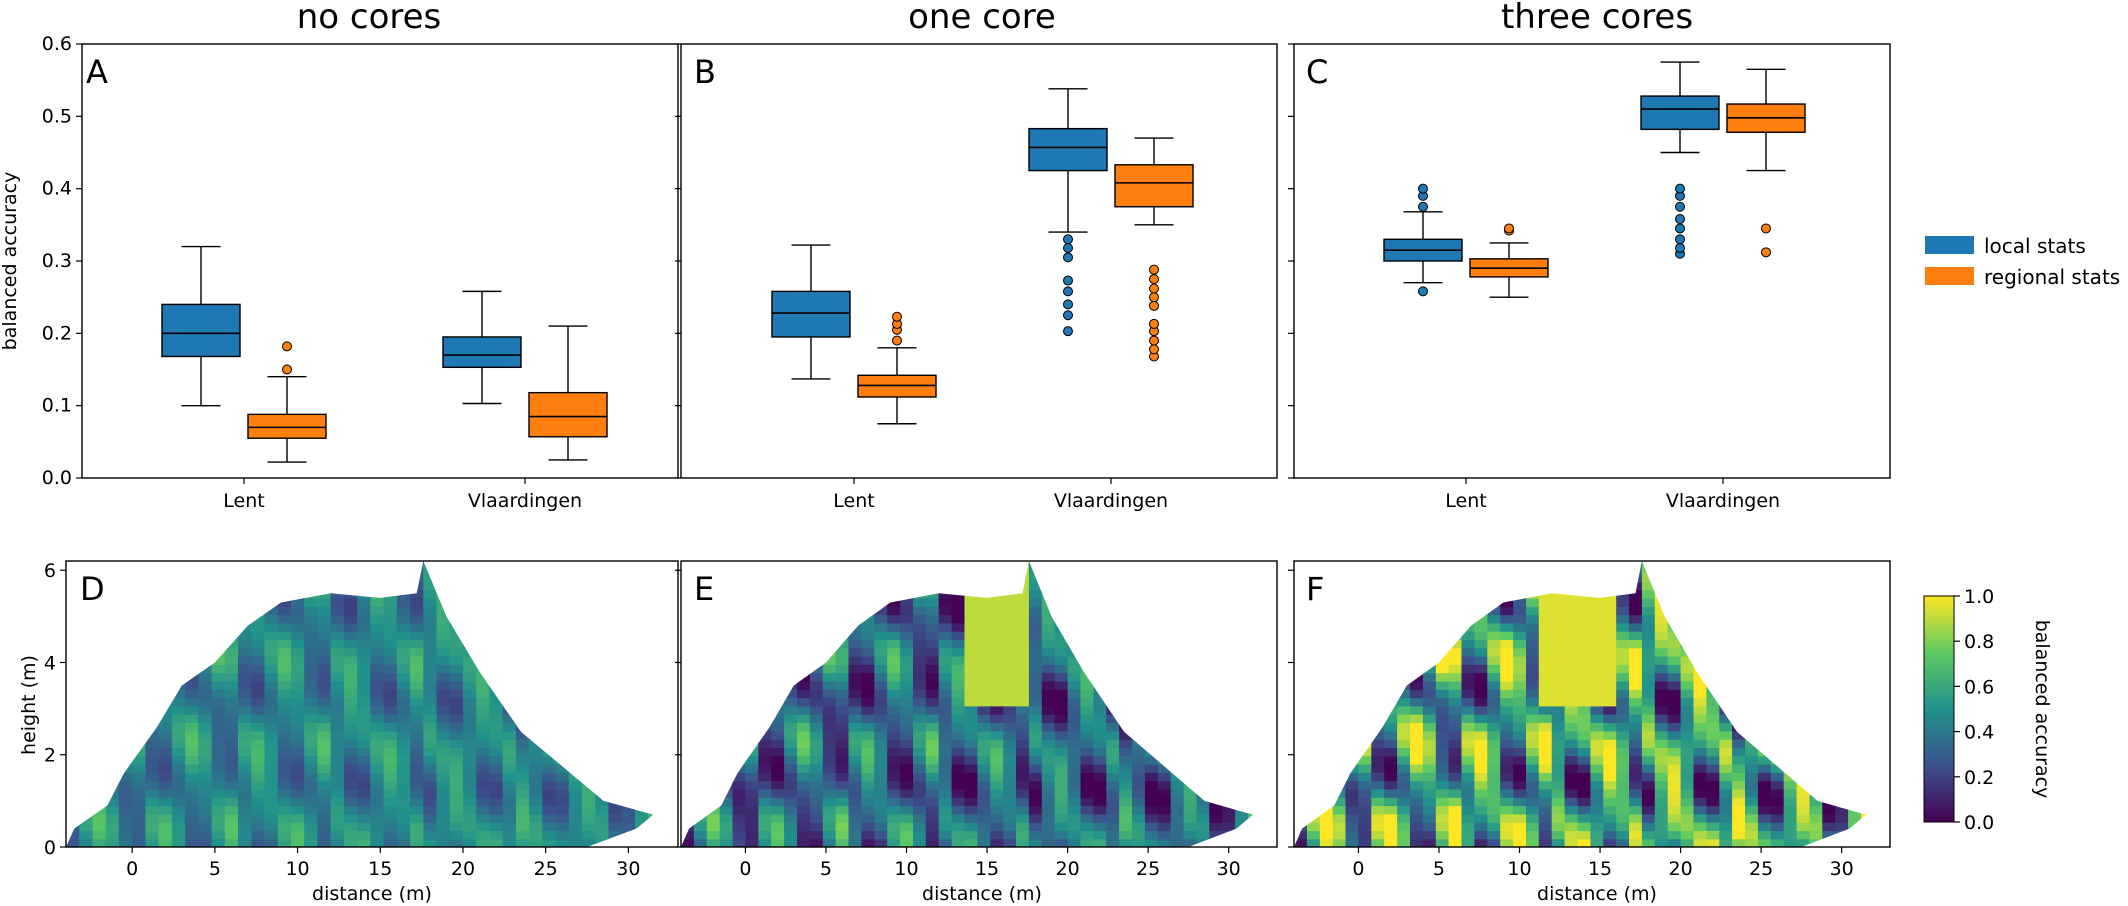  What do you see at coordinates (57, 44) in the screenshot?
I see `y-tick-label: 0.6` at bounding box center [57, 44].